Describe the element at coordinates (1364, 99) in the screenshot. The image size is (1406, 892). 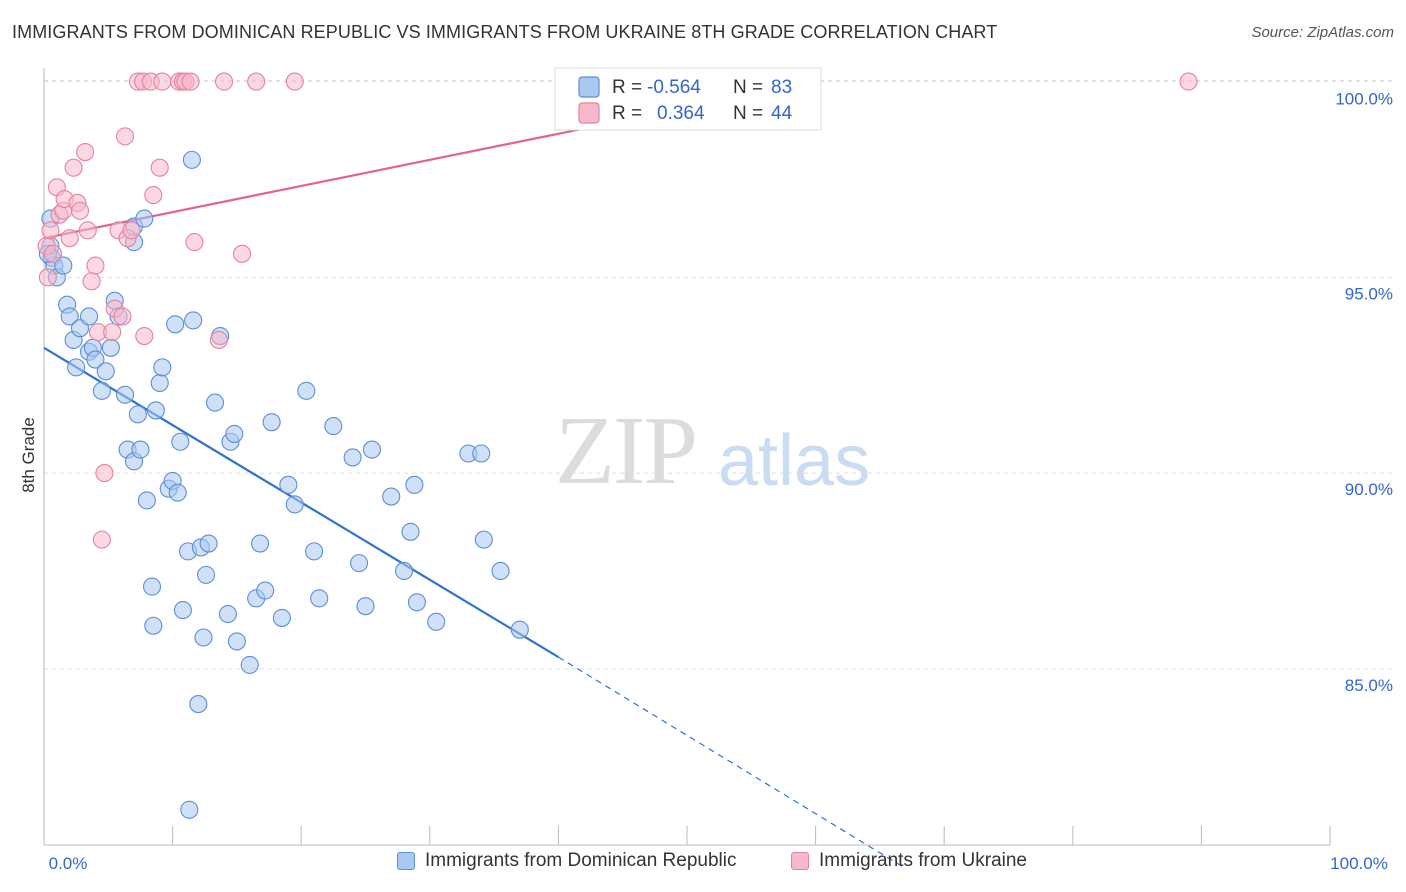
I see `y-tick-label-3: 100.0%` at that location.